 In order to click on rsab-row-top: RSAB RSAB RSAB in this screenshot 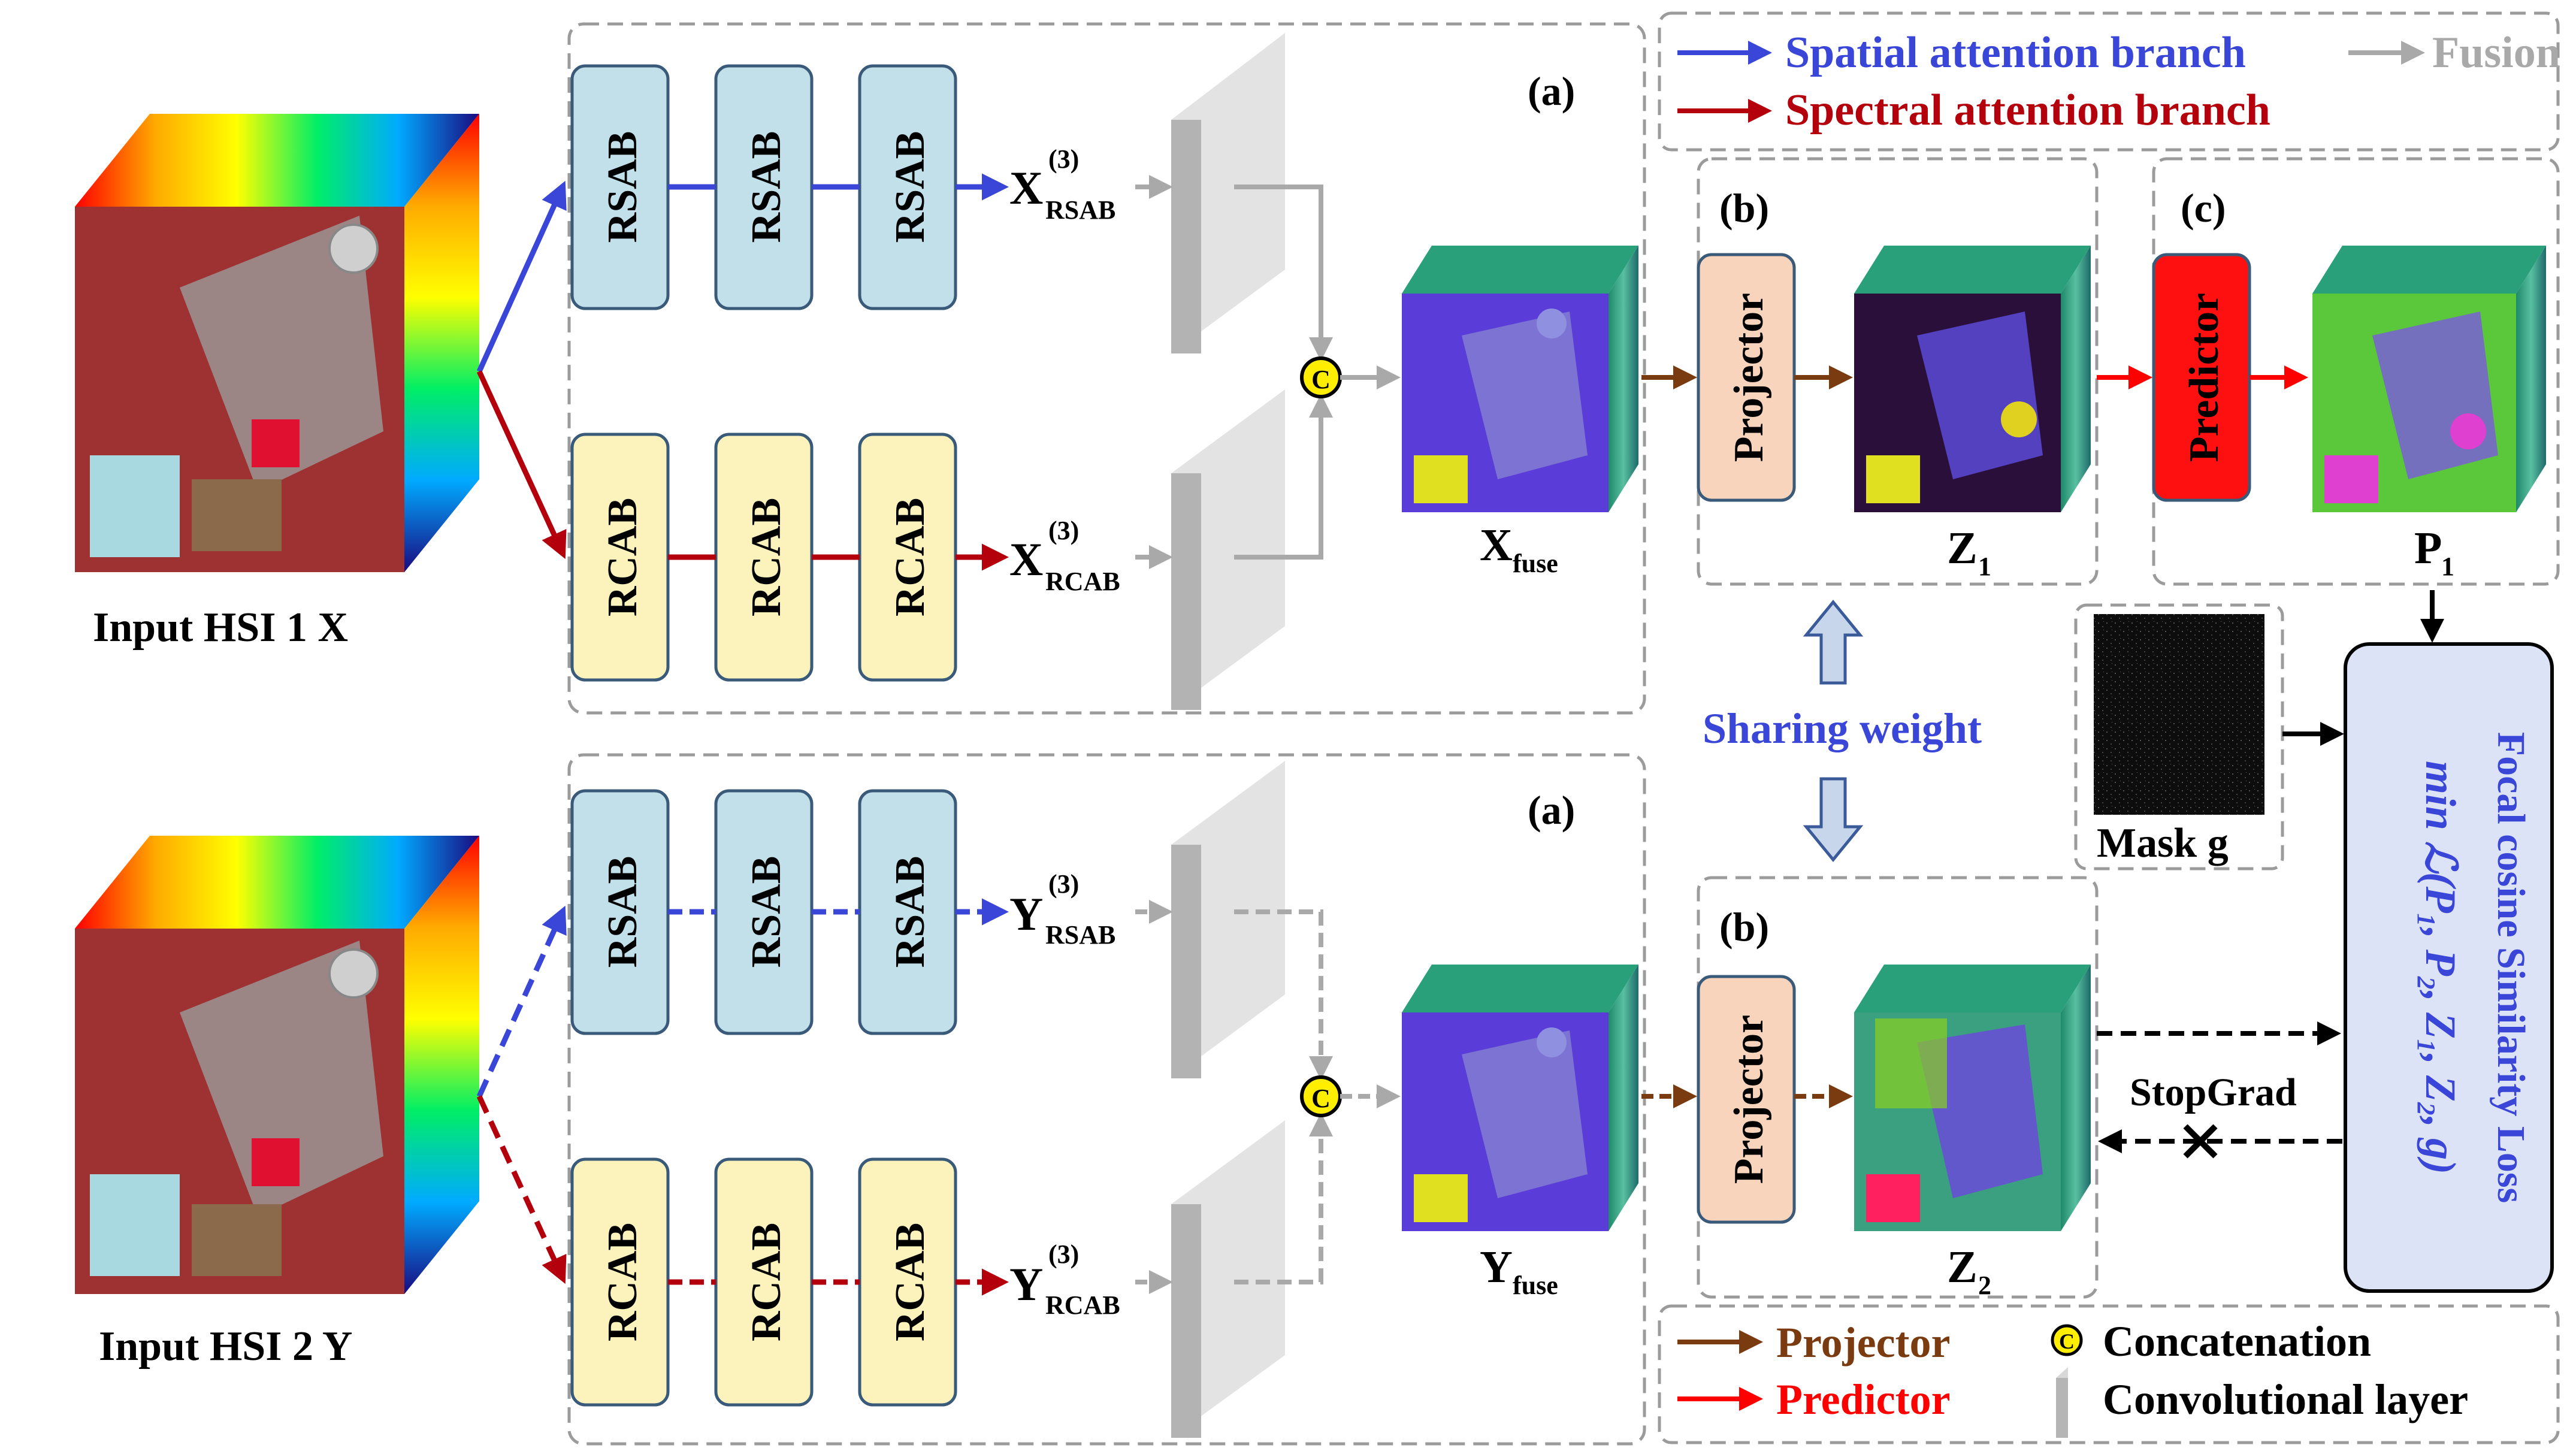, I will do `click(789, 187)`.